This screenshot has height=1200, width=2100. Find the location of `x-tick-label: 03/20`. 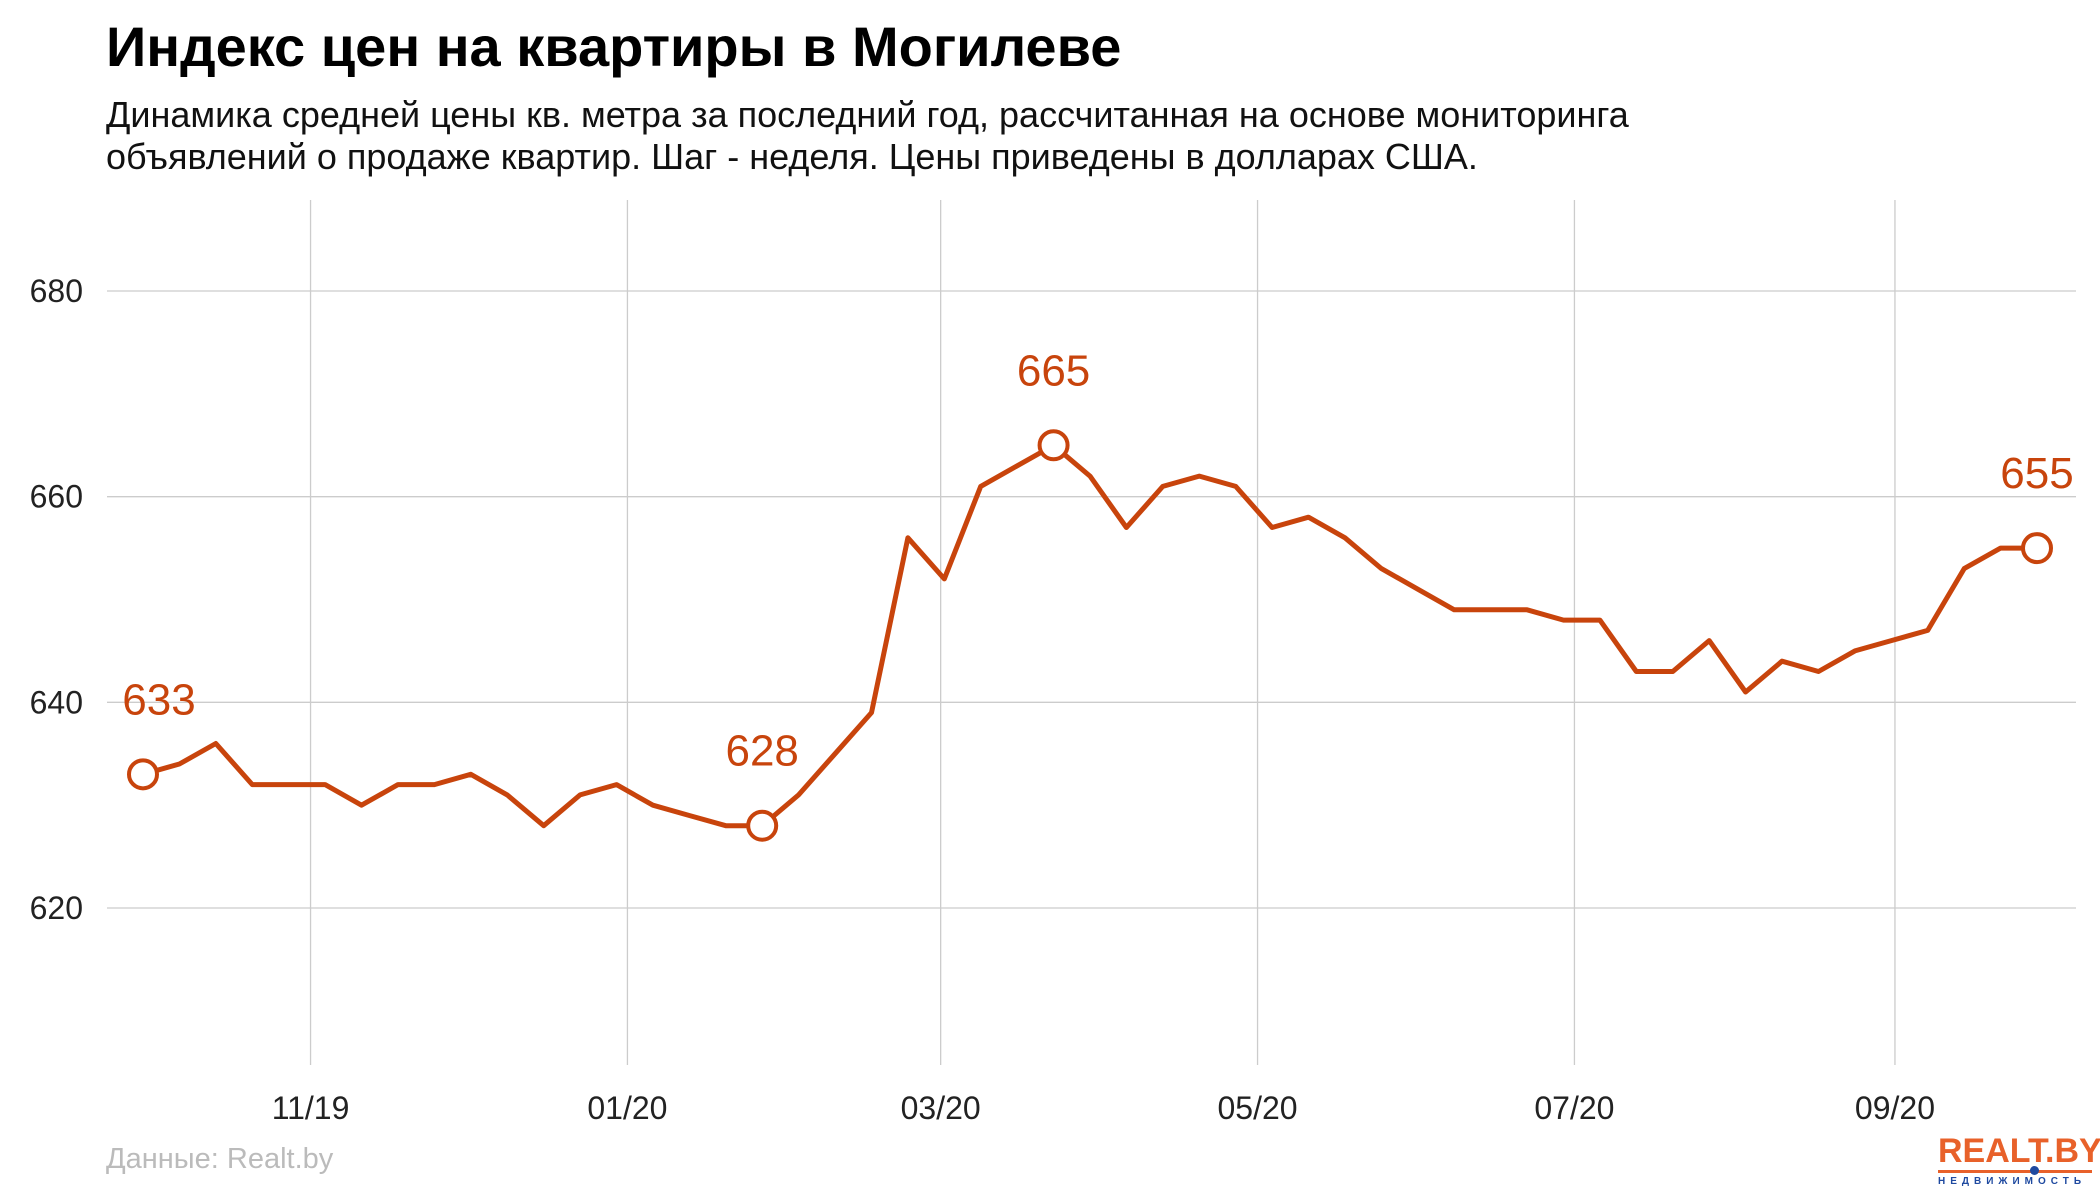

x-tick-label: 03/20 is located at coordinates (941, 1108).